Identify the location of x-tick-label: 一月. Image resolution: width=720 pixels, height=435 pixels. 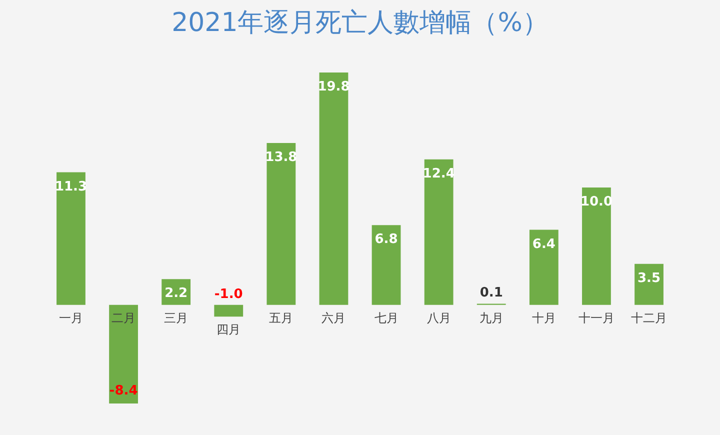
(70, 317).